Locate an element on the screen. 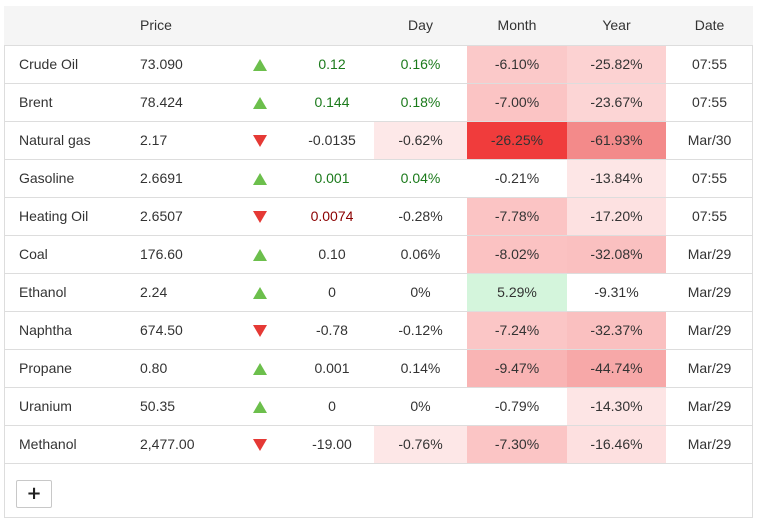 The image size is (763, 527). price-cell: 2.17 is located at coordinates (183, 140).